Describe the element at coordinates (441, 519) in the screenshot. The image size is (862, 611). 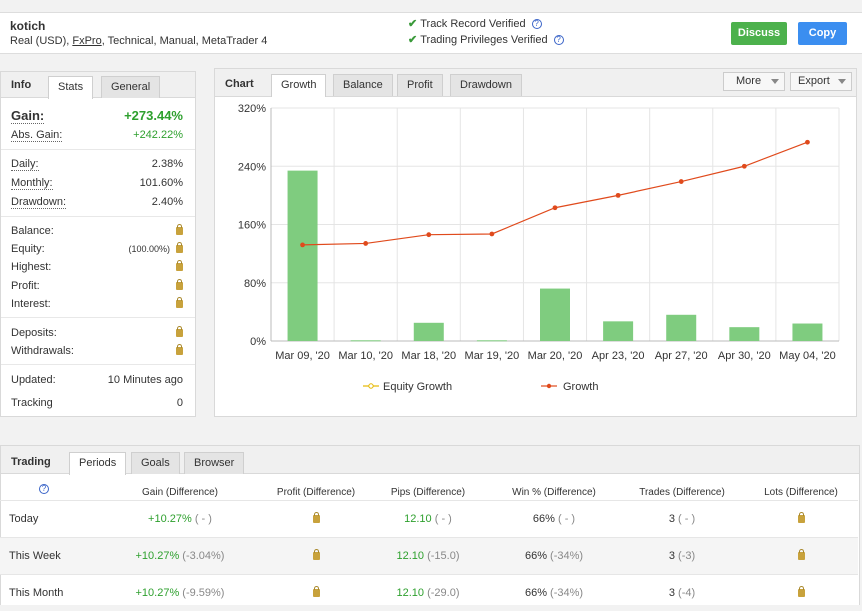
I see `pips-diff: ( - )` at that location.